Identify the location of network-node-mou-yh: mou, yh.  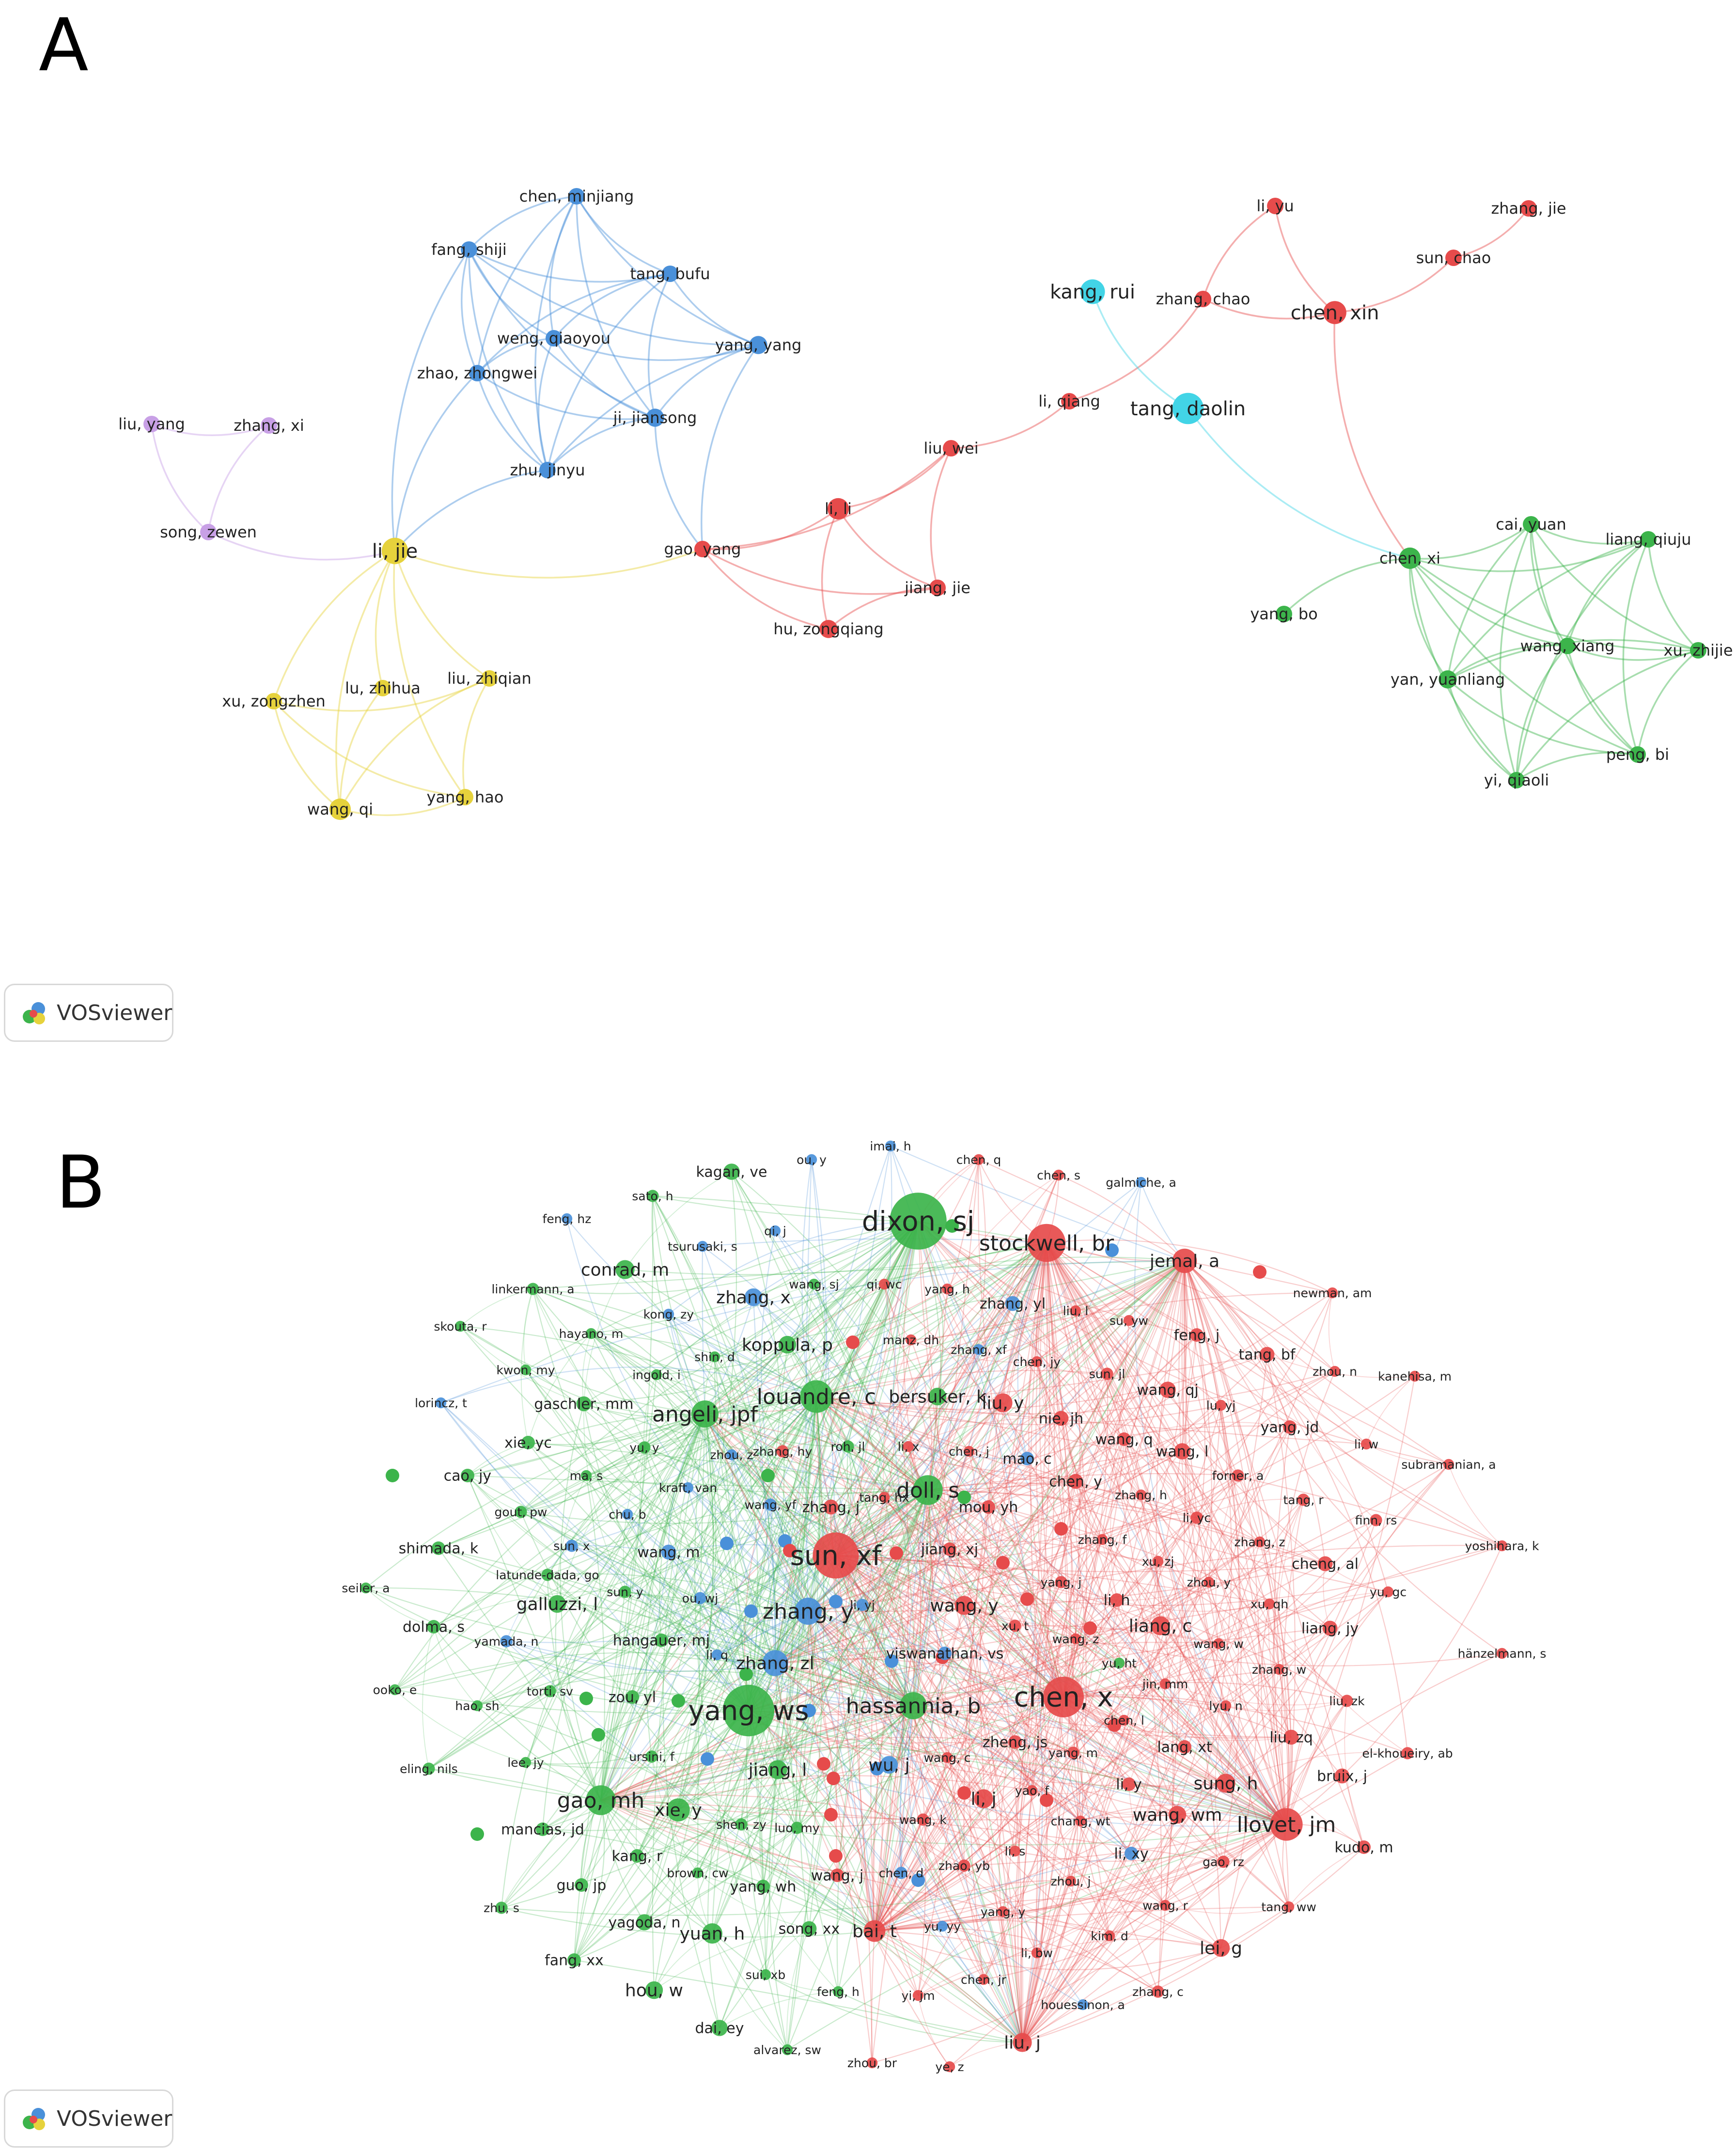
(988, 1507).